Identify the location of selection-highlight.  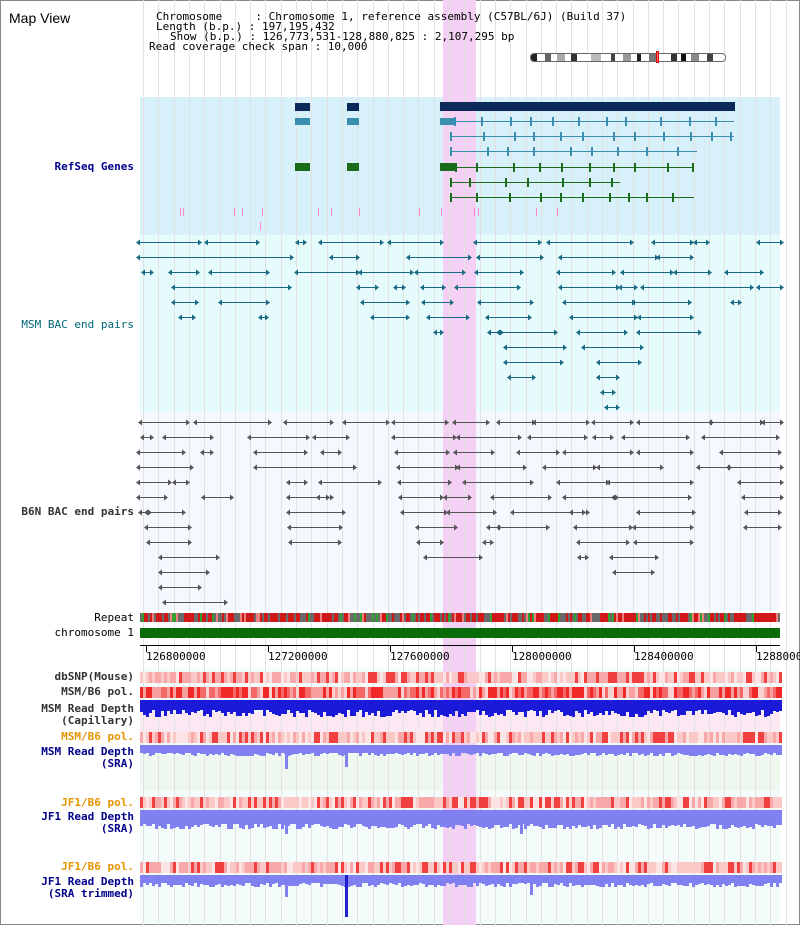
(459, 462).